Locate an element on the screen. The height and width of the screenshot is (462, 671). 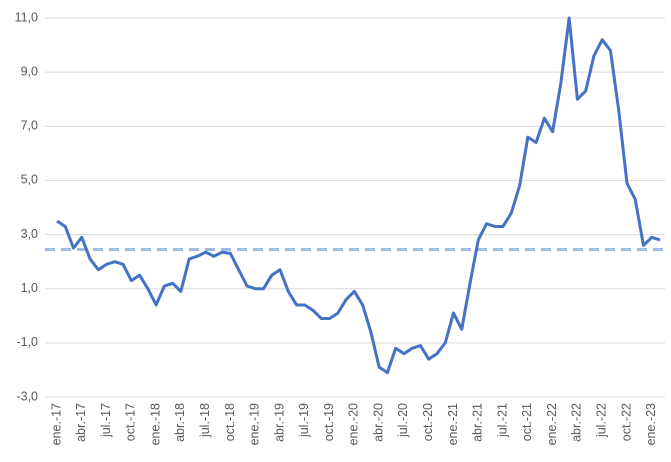
y-tick-label: 1,0 is located at coordinates (29, 288).